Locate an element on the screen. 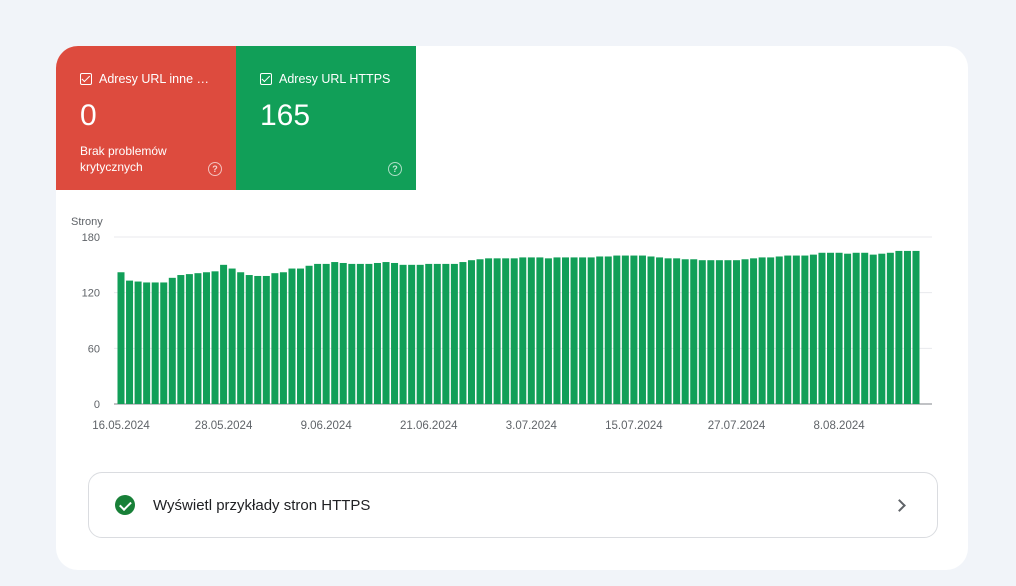 This screenshot has width=1016, height=586. x-tick-label: 16.05.2024 is located at coordinates (121, 426).